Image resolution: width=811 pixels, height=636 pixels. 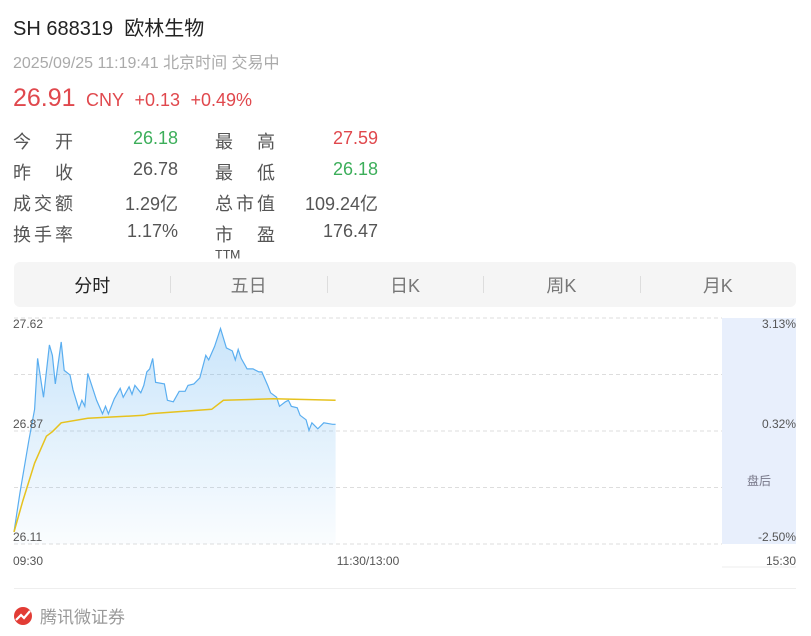 What do you see at coordinates (350, 231) in the screenshot?
I see `stat-value: 176.47` at bounding box center [350, 231].